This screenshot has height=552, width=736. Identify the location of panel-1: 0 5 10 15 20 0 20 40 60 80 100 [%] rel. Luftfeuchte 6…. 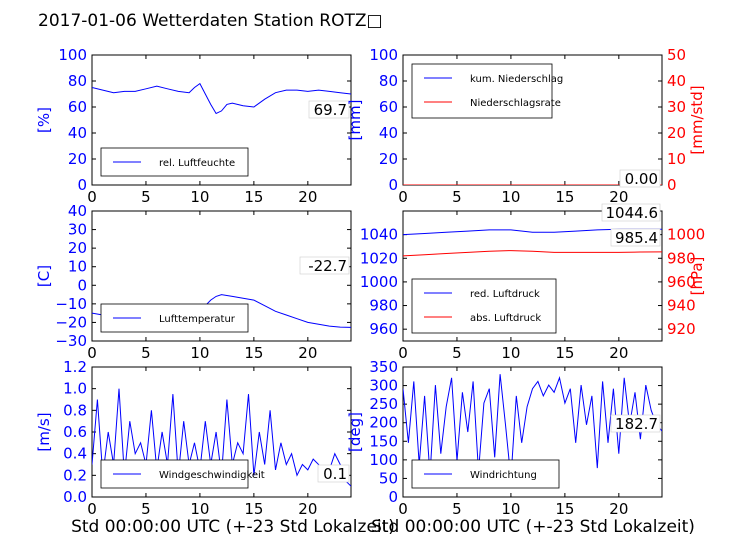
(193, 126).